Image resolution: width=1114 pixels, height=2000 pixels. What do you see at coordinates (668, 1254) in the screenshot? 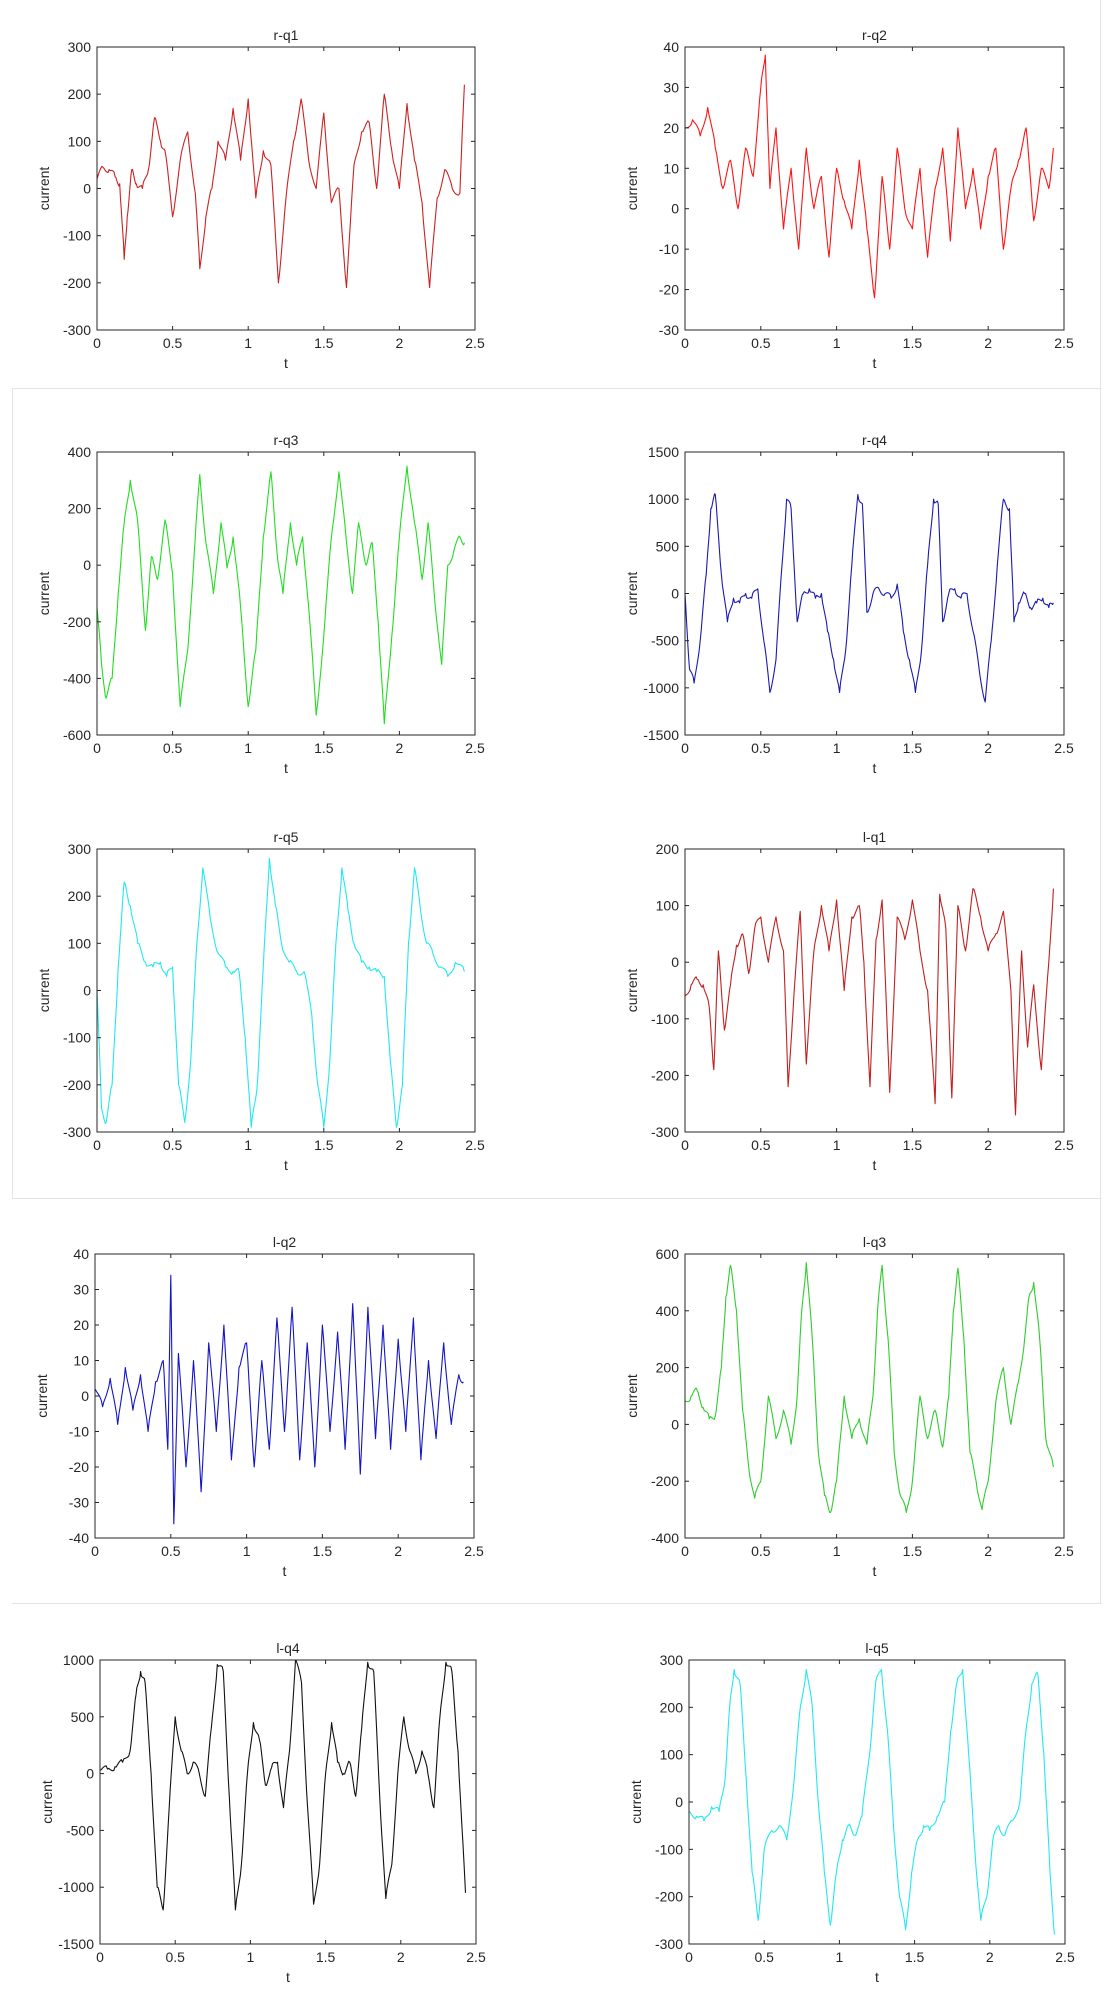
I see `y-tick-label: 600` at bounding box center [668, 1254].